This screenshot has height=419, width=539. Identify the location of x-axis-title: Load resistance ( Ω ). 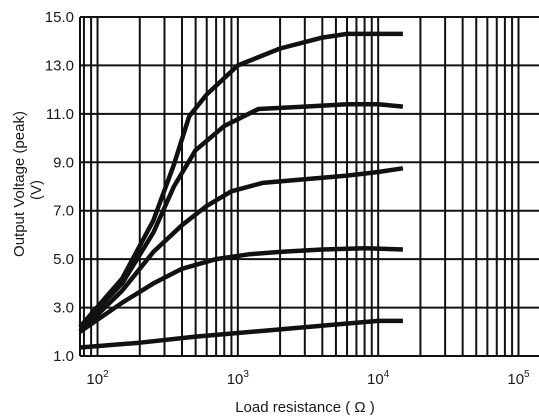
(305, 407).